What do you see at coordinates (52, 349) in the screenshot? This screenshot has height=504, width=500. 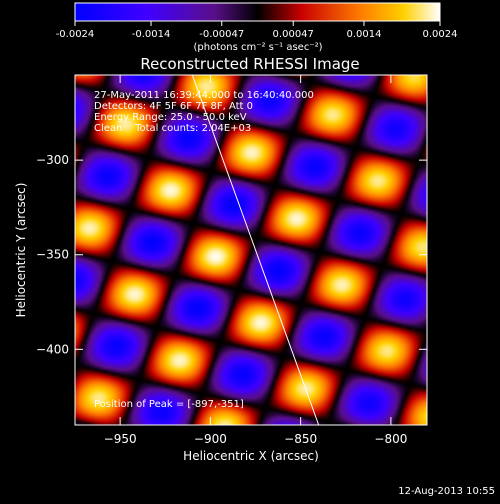 I see `y-tick-label: −400` at bounding box center [52, 349].